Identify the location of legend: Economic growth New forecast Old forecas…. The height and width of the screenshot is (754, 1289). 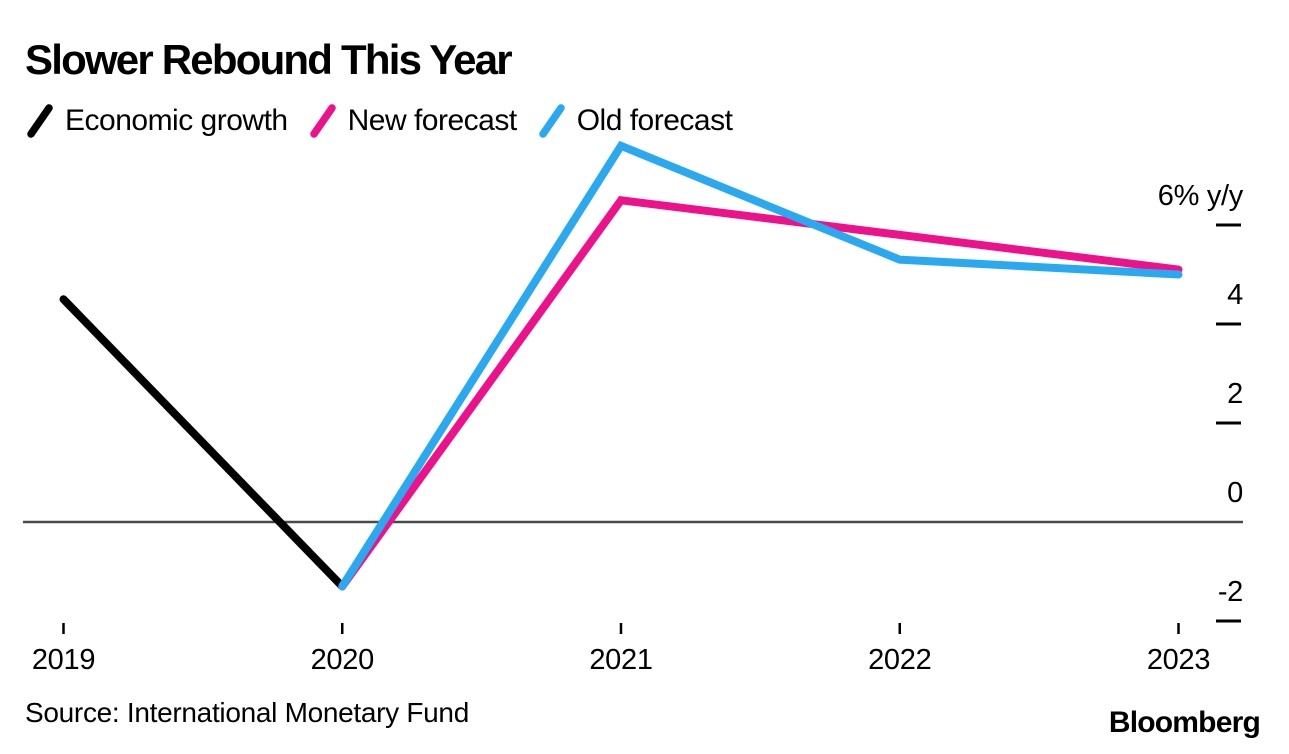
(379, 121).